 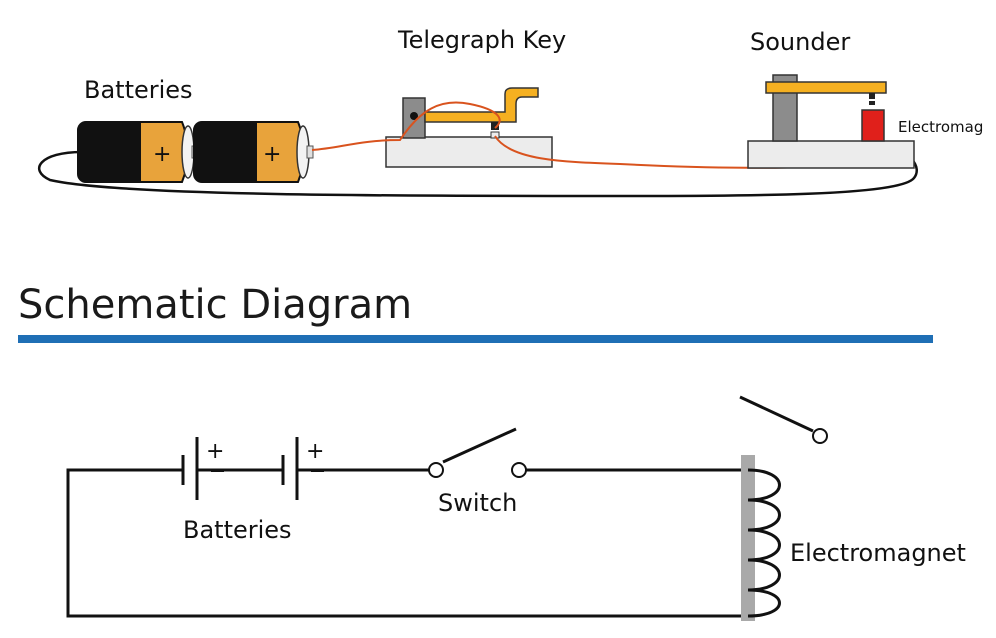 I want to click on sounder-label: Sounder, so click(x=800, y=42).